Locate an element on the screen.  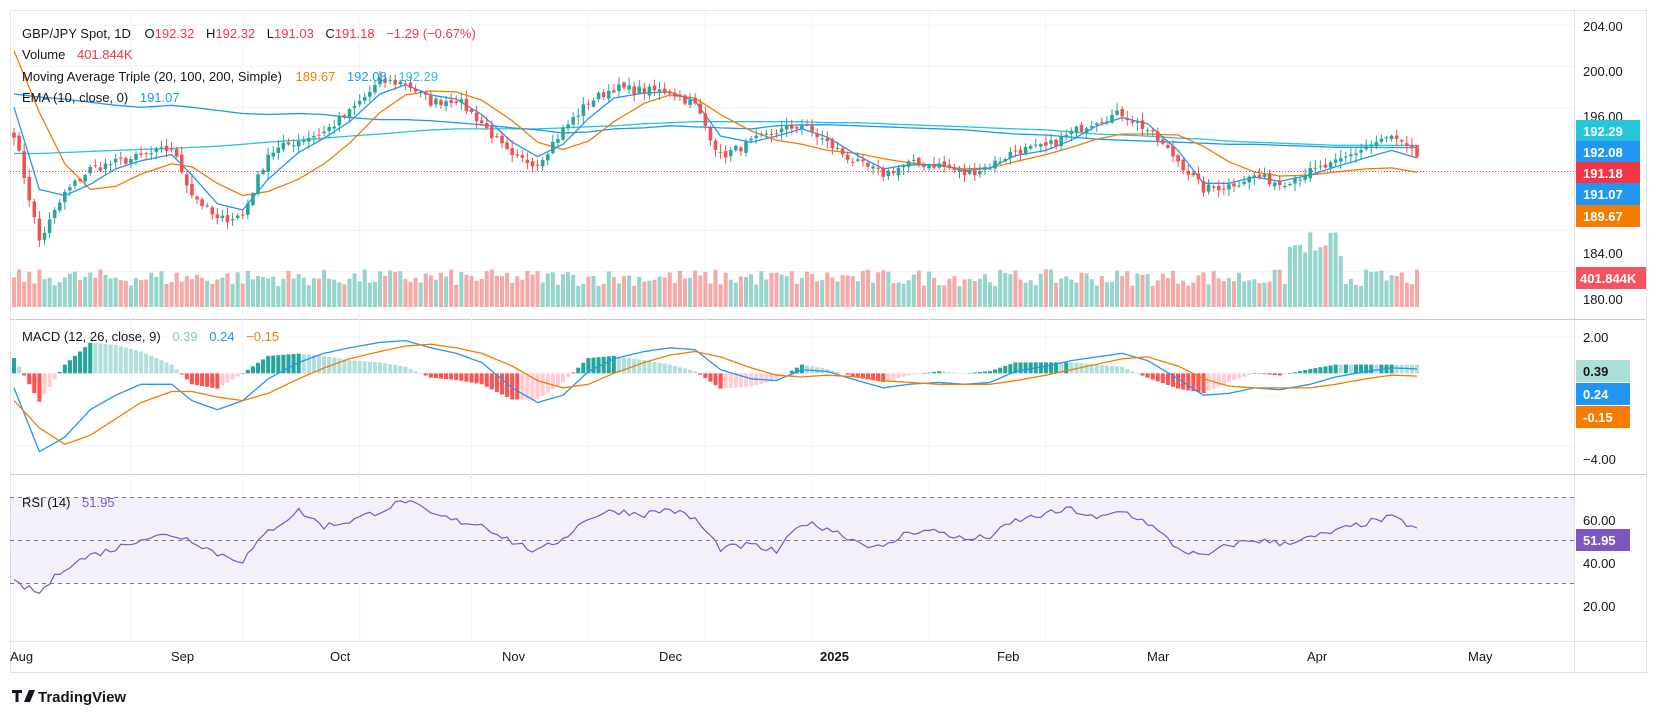
ma200-badge is located at coordinates (1608, 131).